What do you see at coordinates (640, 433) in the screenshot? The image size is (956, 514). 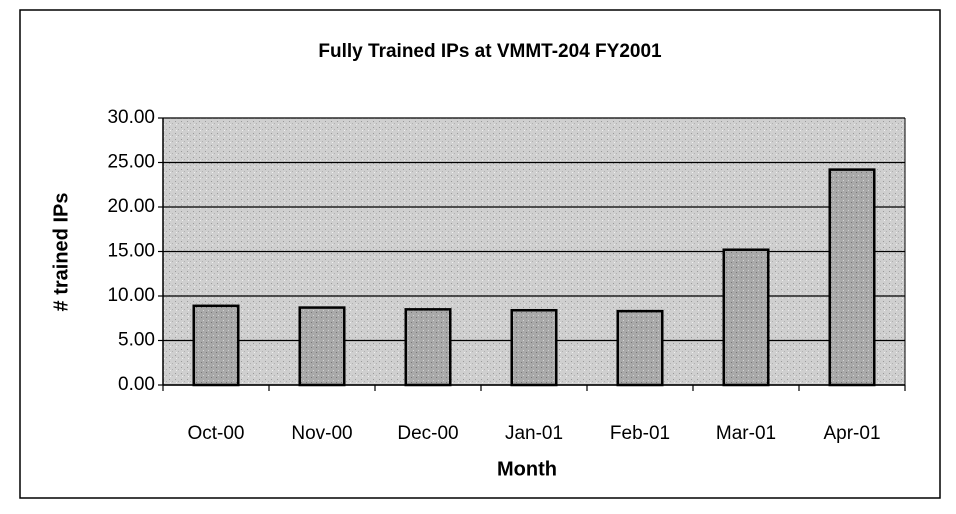 I see `x-tick-label: Feb-01` at bounding box center [640, 433].